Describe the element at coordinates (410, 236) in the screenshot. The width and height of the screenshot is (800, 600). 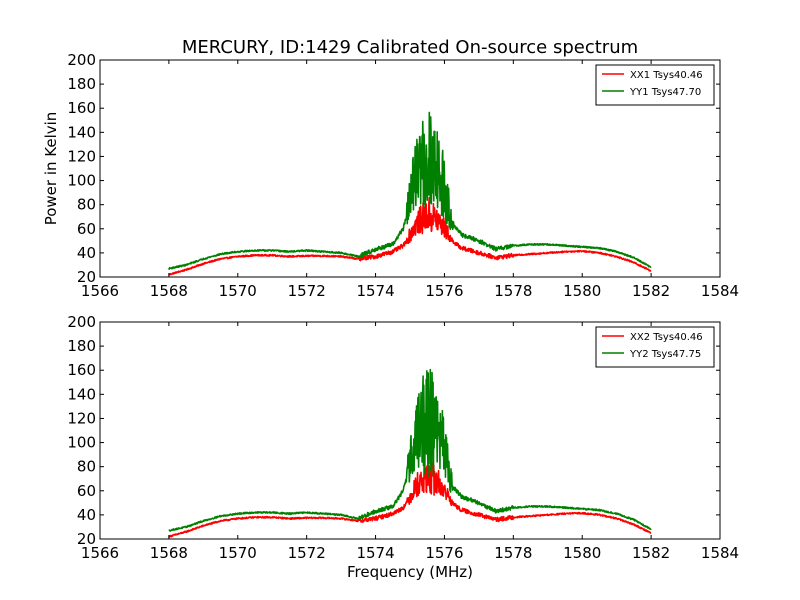
I see `series-line-xx1` at that location.